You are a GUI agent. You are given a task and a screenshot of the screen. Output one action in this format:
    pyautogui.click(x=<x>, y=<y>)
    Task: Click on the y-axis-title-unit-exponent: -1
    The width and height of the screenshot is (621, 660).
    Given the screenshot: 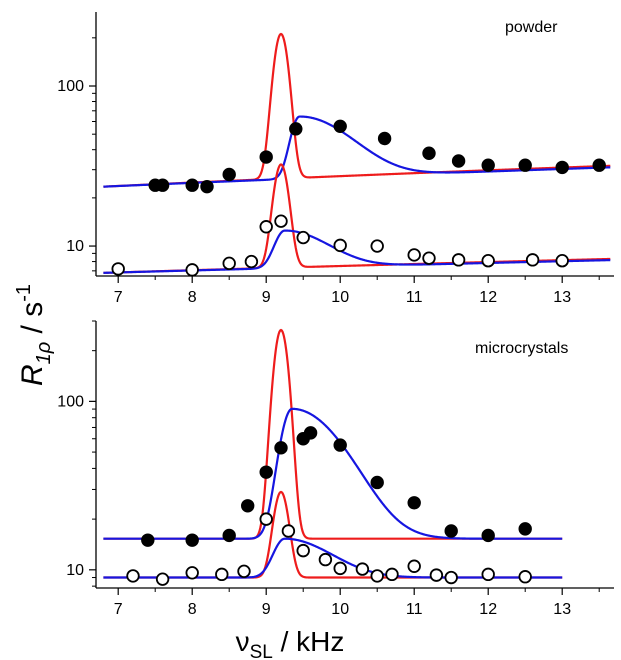 What is the action you would take?
    pyautogui.click(x=24, y=293)
    